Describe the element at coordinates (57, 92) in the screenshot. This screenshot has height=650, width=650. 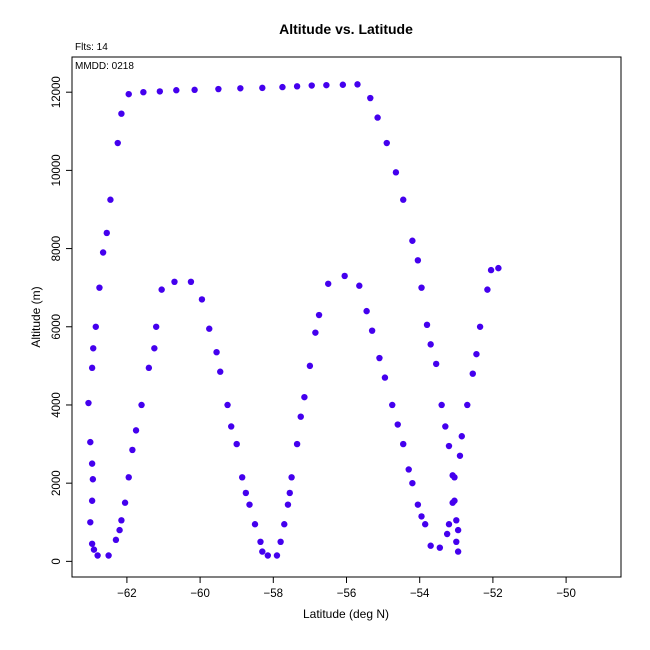
I see `y-tick-label: 12000` at that location.